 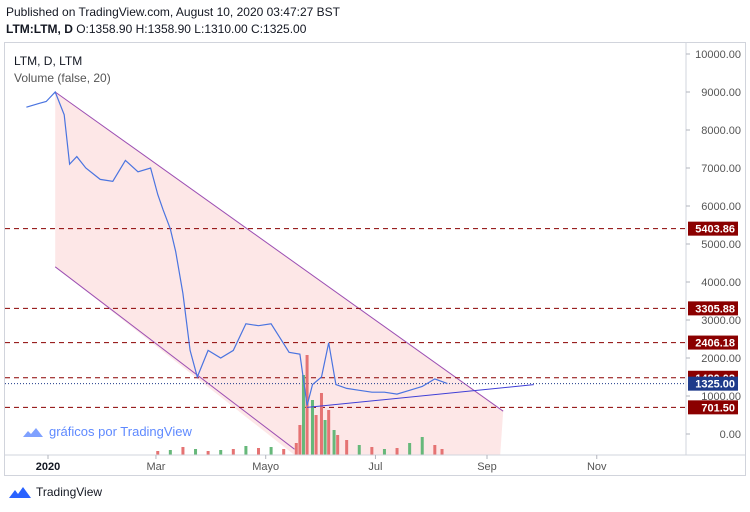 I want to click on level-label-4: 701.50, so click(x=718, y=408).